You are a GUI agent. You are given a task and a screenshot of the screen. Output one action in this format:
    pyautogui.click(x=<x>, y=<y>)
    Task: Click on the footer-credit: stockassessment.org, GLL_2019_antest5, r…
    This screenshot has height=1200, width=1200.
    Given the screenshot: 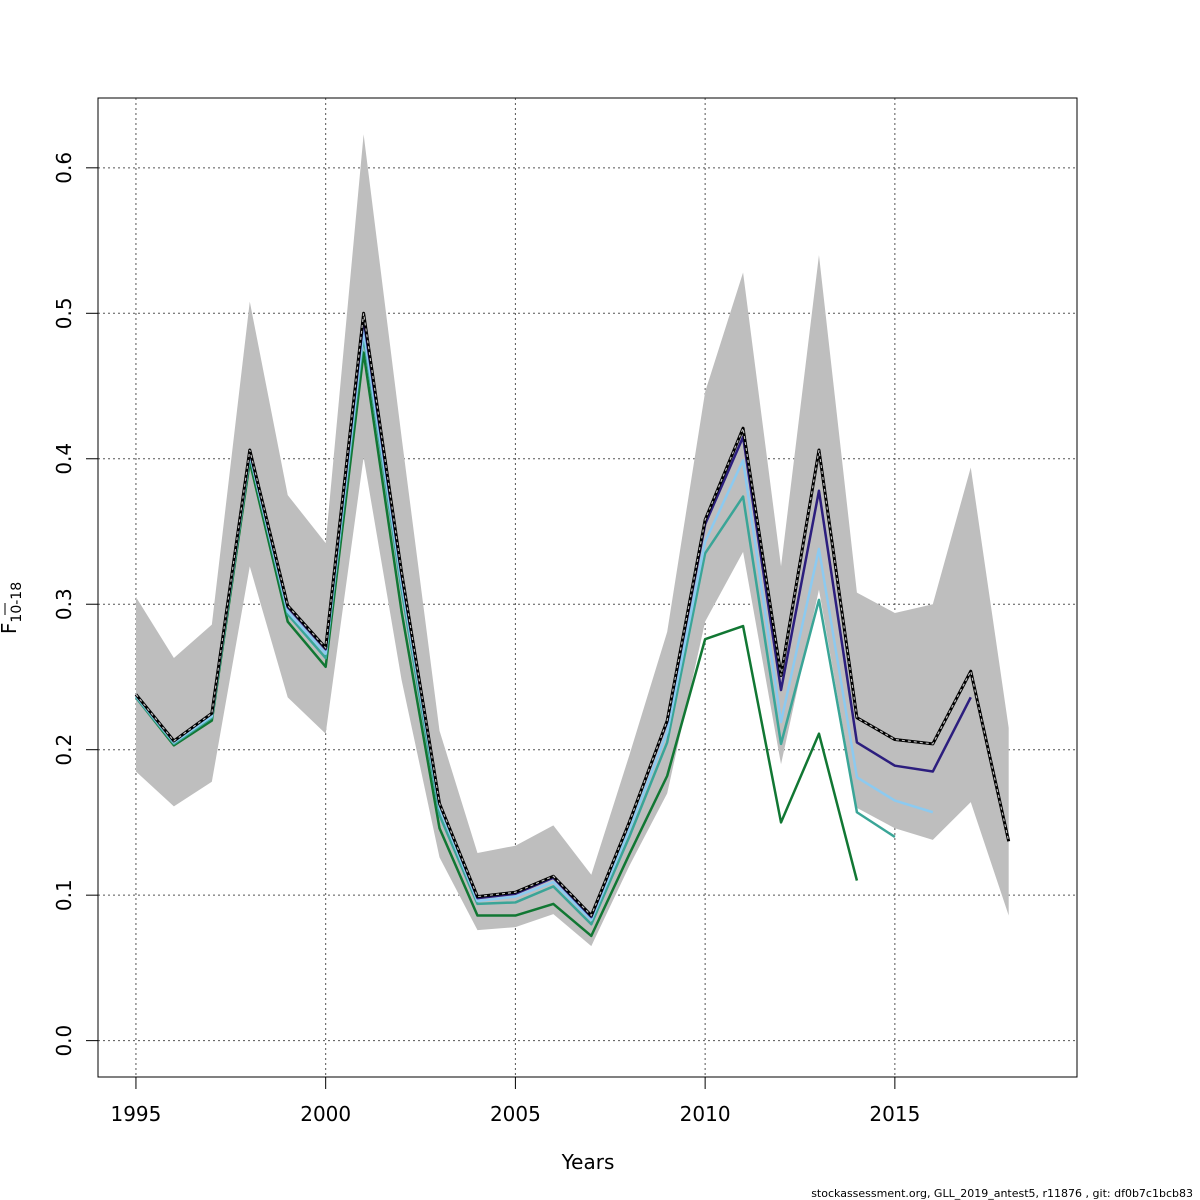 What is the action you would take?
    pyautogui.click(x=1002, y=1193)
    